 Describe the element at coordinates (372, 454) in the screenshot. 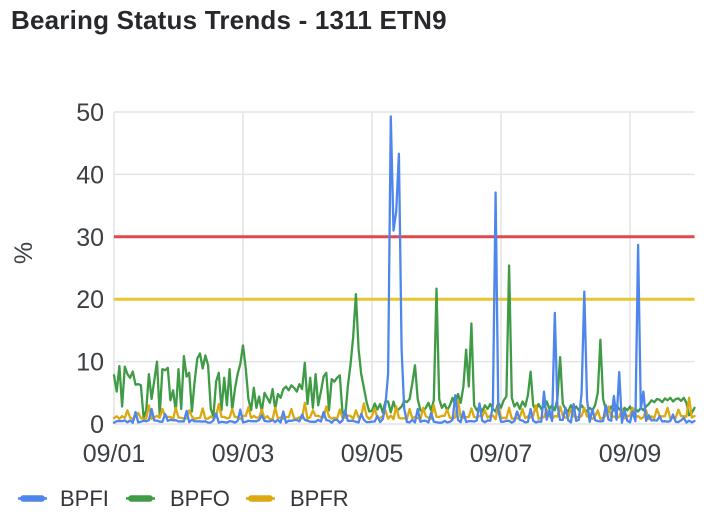

I see `svg-text: 09/05` at that location.